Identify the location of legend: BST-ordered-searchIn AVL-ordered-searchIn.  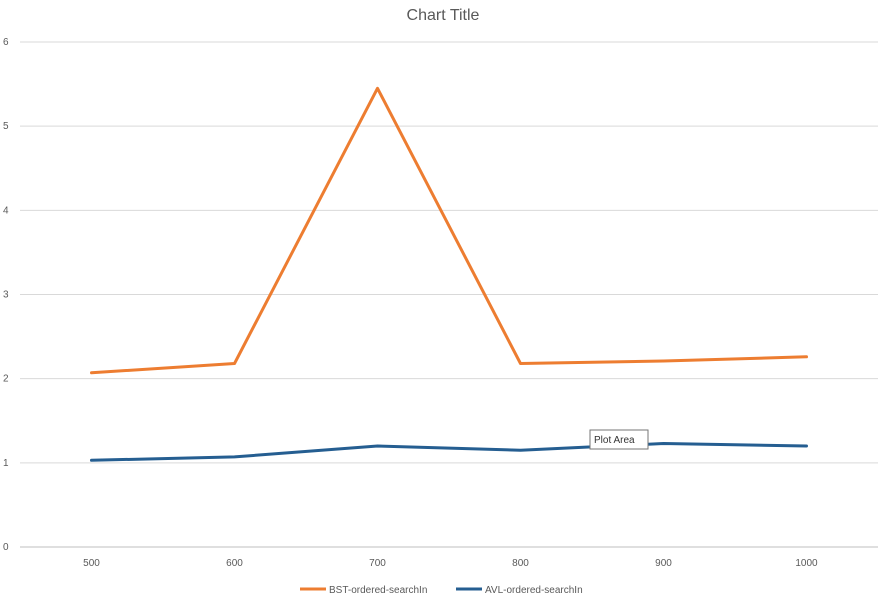
(441, 590).